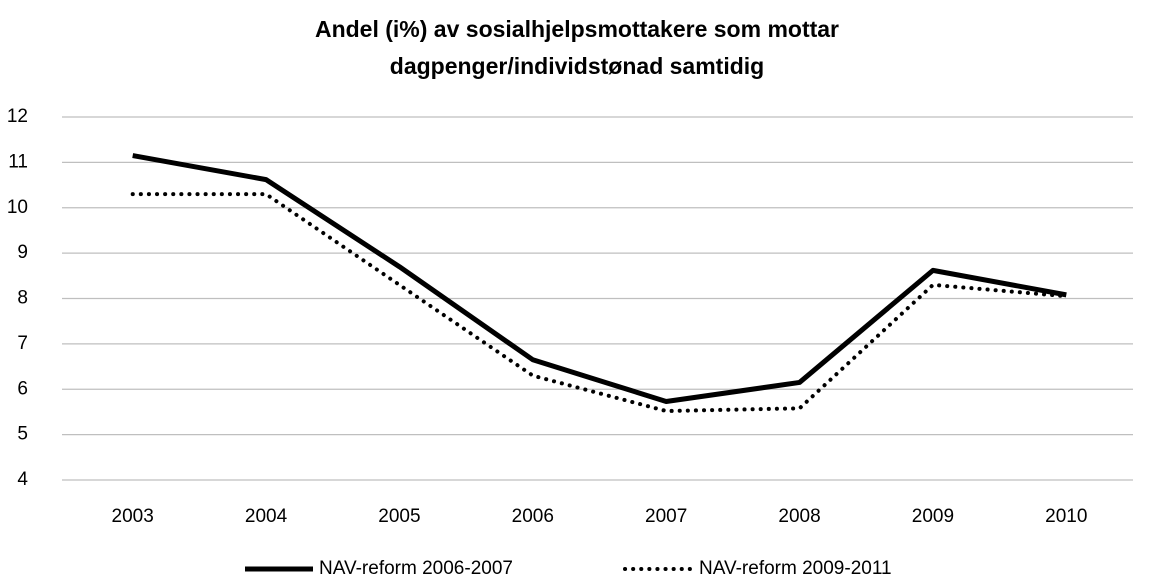  What do you see at coordinates (1066, 516) in the screenshot?
I see `x-tick-label: 2010` at bounding box center [1066, 516].